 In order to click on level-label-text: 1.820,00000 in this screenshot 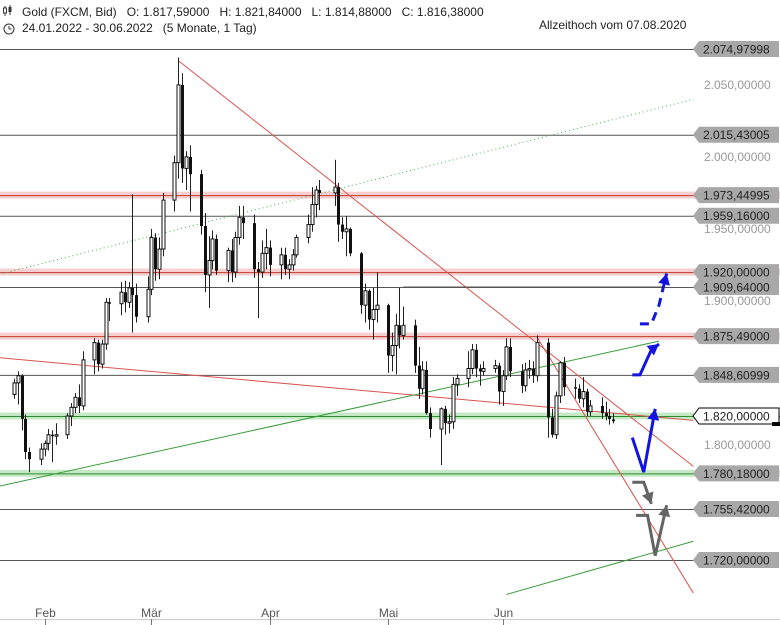, I will do `click(736, 417)`.